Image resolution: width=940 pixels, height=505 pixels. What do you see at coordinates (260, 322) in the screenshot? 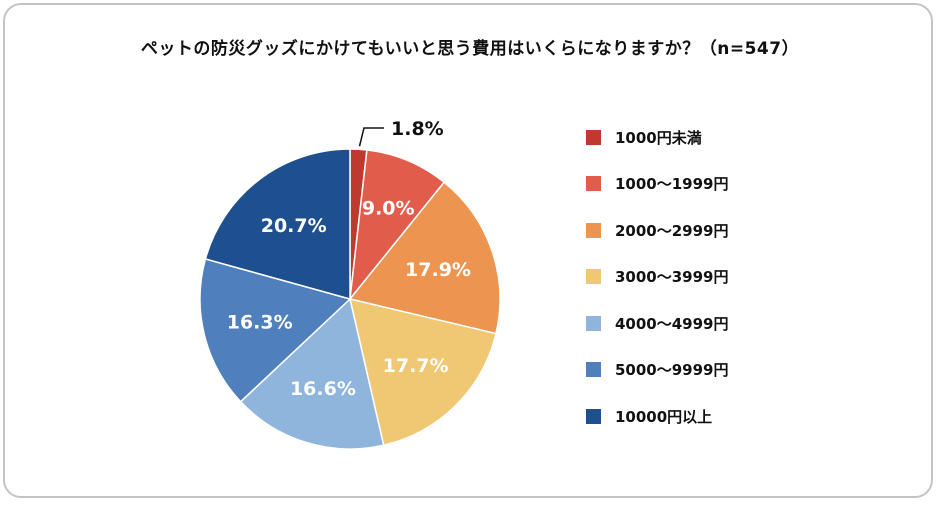
I see `data-label-6: 16.3%` at bounding box center [260, 322].